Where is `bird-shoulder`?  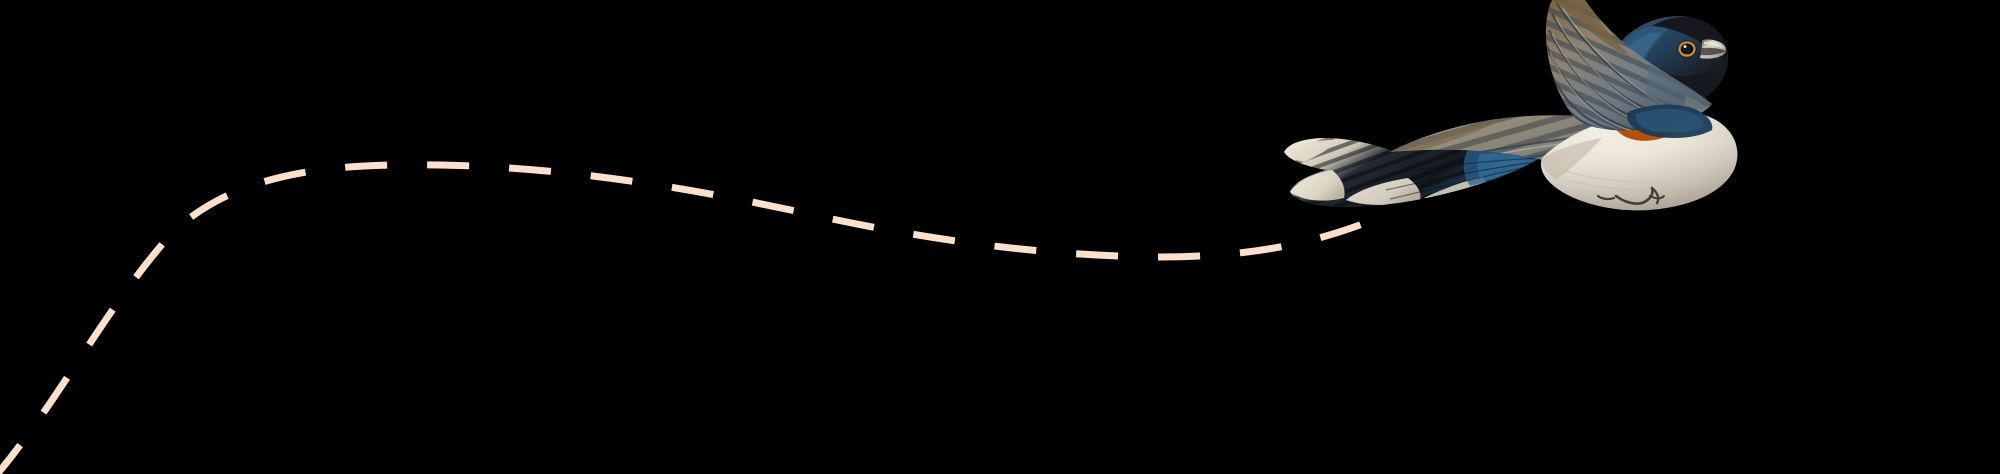
bird-shoulder is located at coordinates (1670, 121).